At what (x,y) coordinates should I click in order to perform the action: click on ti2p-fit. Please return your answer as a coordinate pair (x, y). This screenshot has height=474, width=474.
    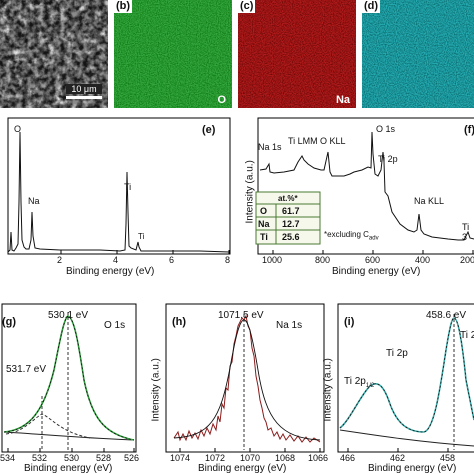
    Looking at the image, I should click on (406, 375).